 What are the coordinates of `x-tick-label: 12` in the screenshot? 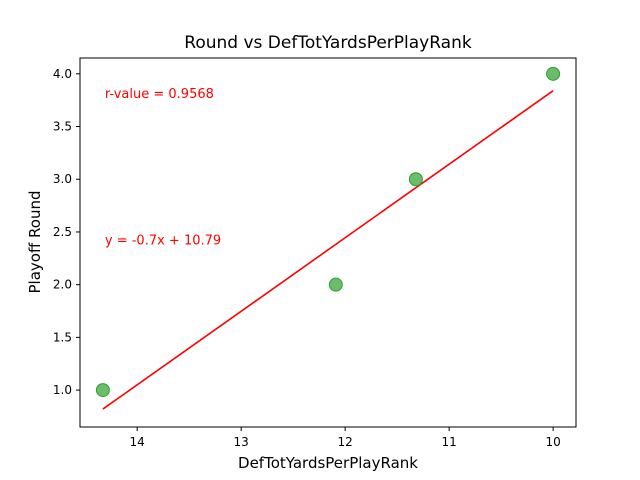 It's located at (345, 442).